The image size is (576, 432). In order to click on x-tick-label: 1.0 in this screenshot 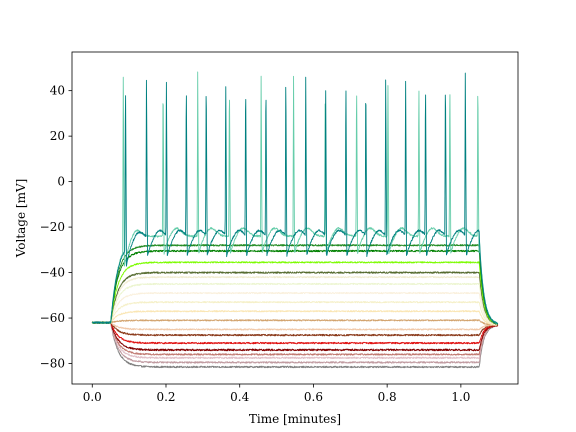, I will do `click(460, 397)`.